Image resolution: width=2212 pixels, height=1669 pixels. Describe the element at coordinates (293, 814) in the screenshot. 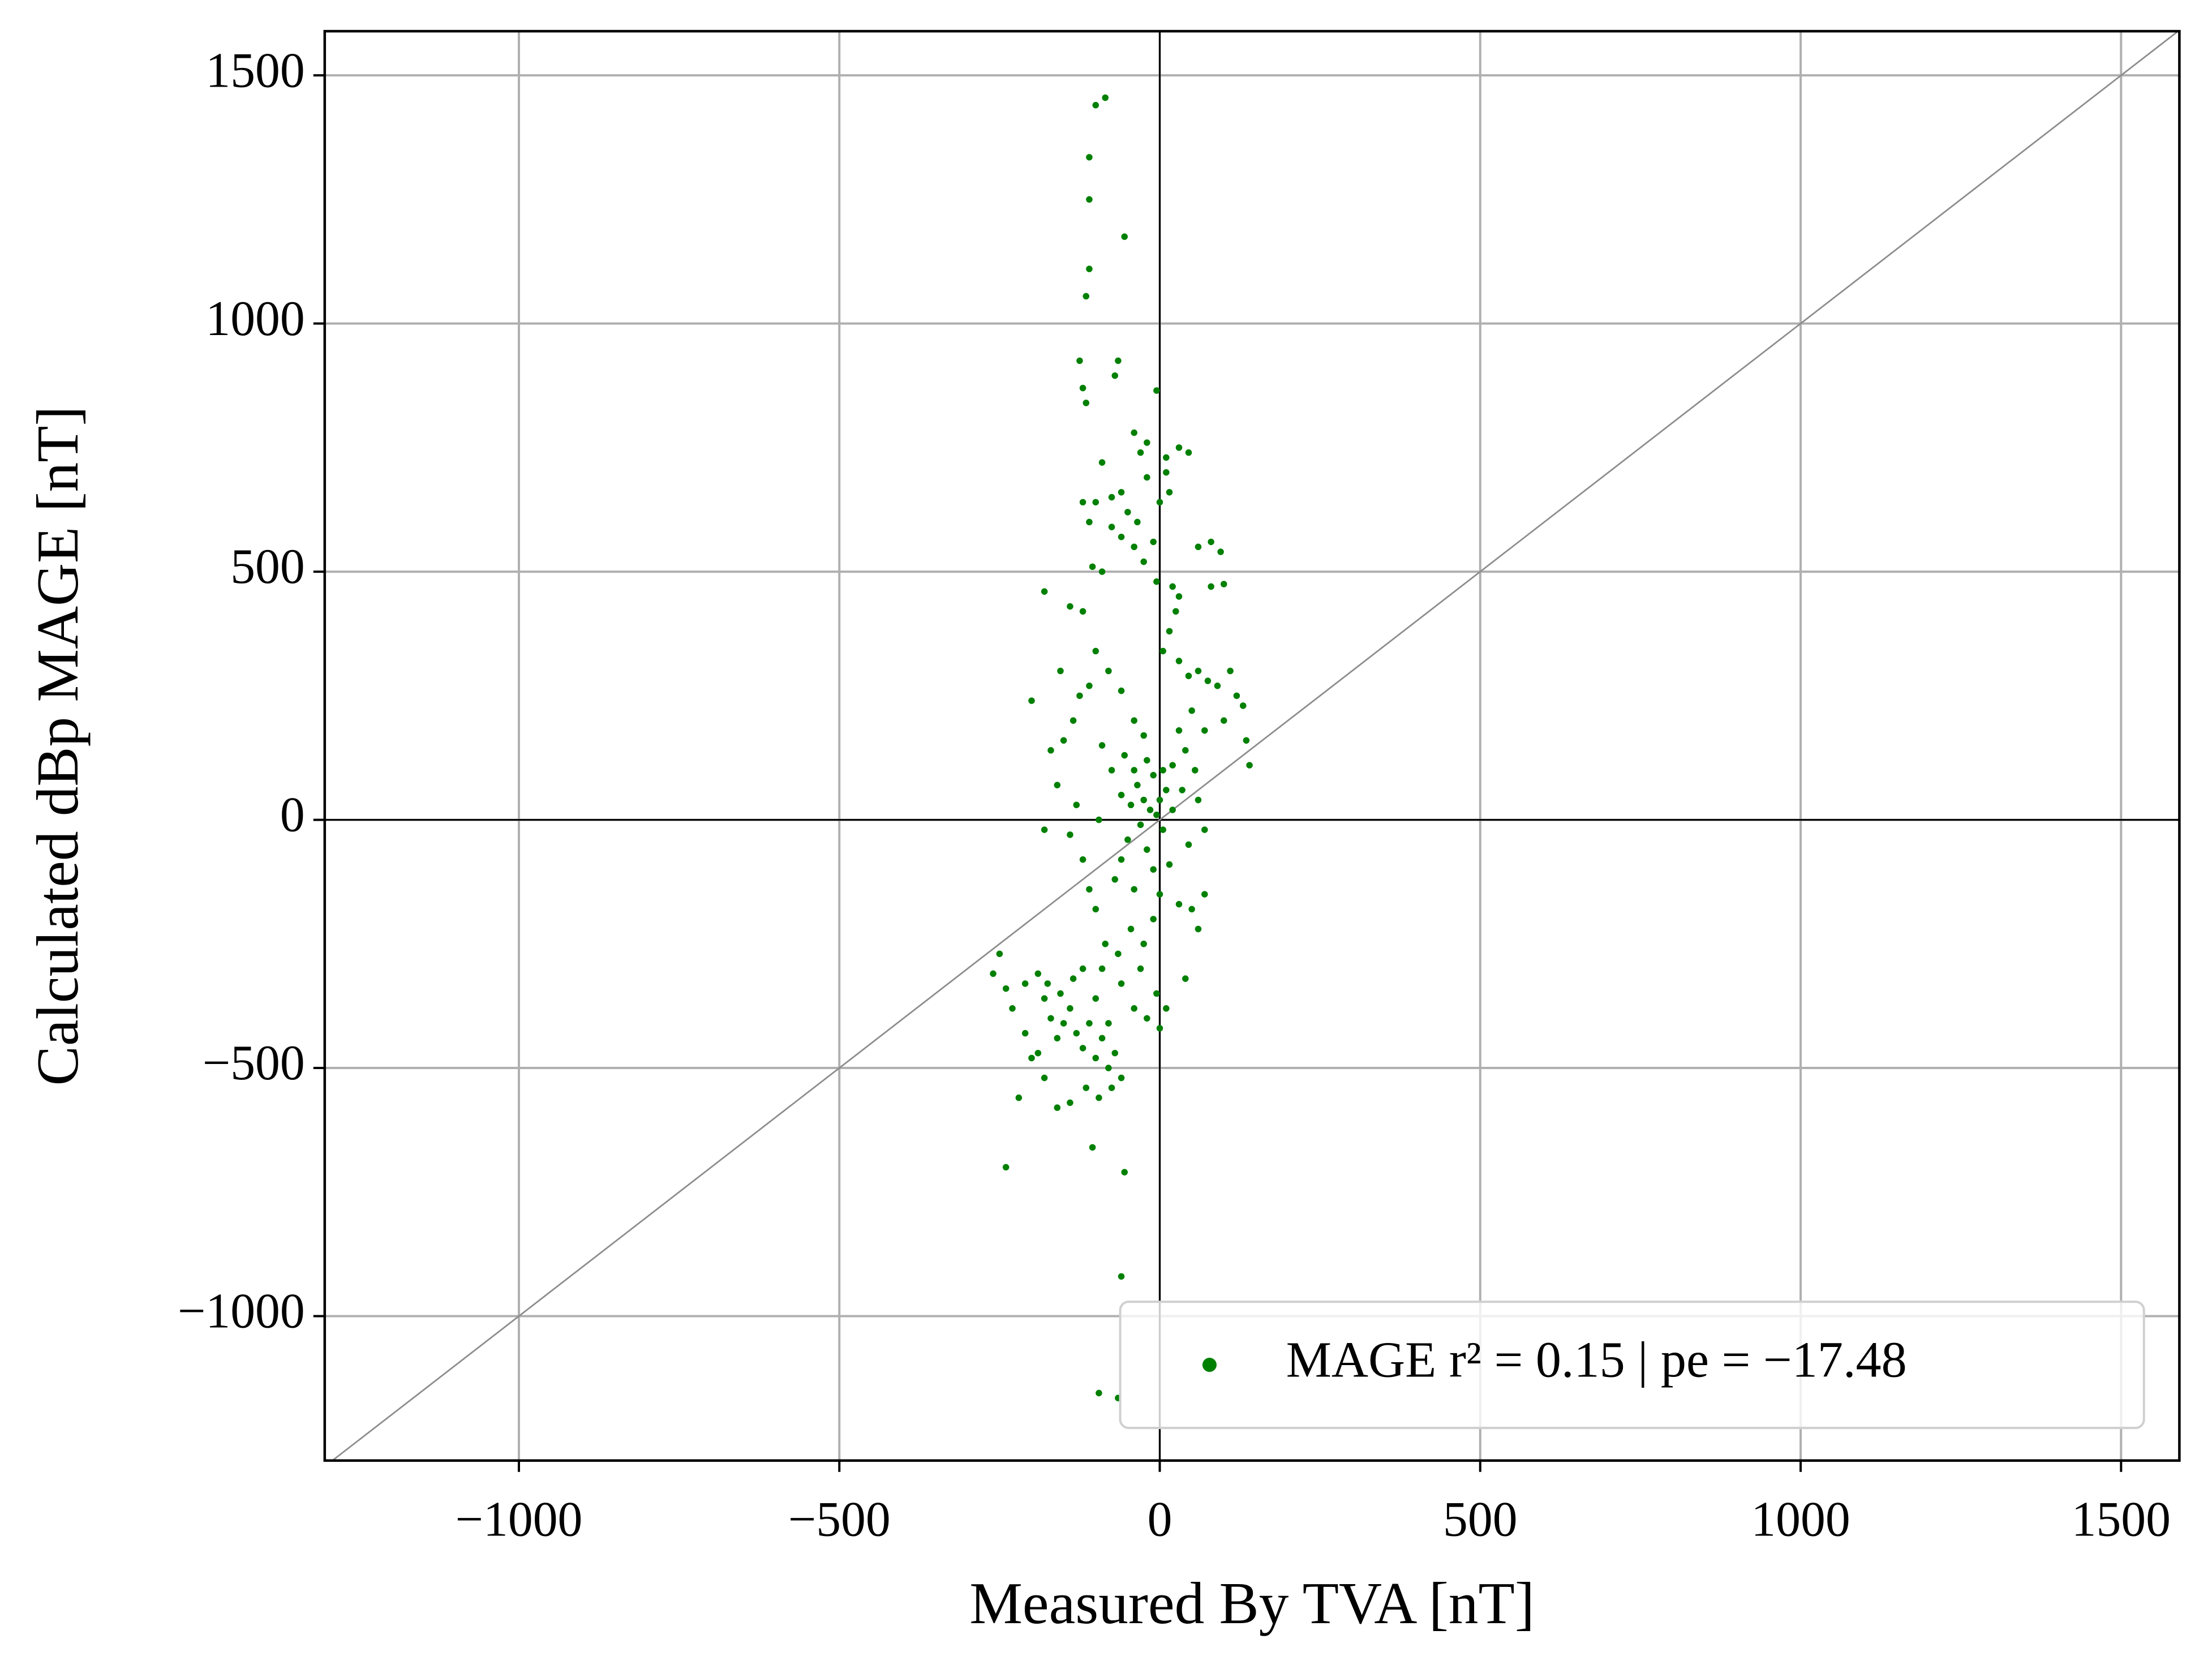

I see `y-tick-label: 0` at that location.